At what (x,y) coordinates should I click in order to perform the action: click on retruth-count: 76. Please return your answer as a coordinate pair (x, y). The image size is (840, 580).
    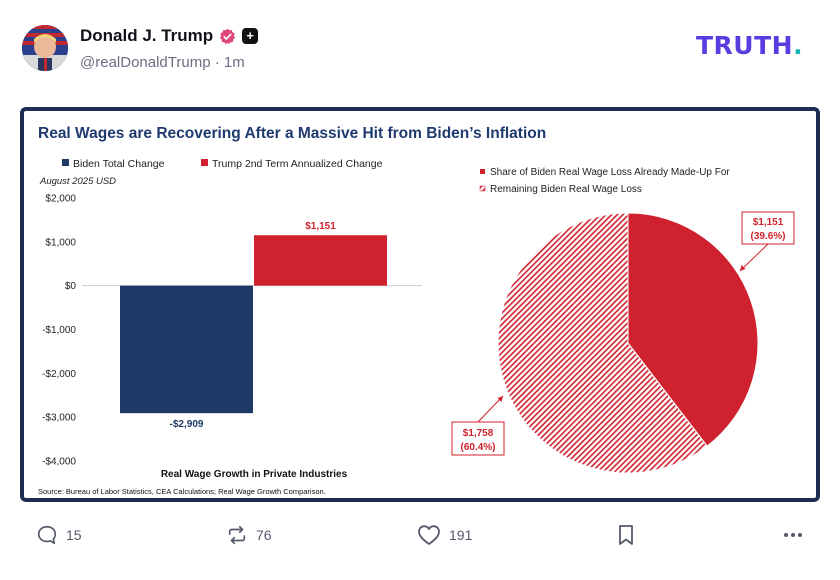
    Looking at the image, I should click on (264, 535).